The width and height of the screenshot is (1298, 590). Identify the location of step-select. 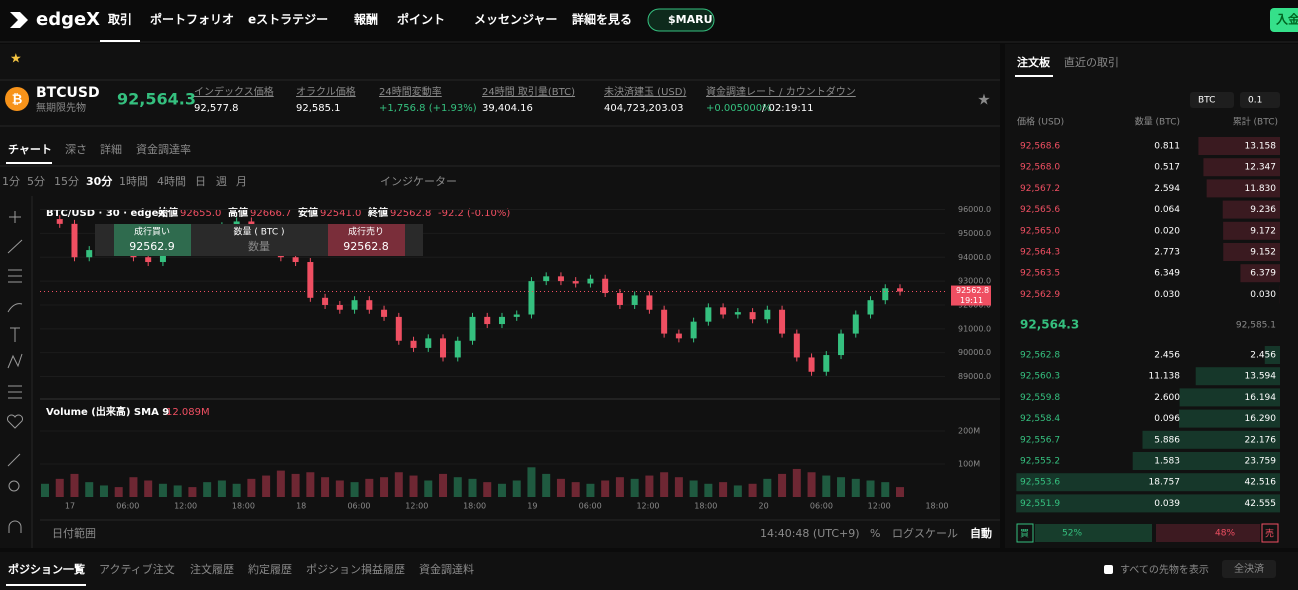
(1260, 100).